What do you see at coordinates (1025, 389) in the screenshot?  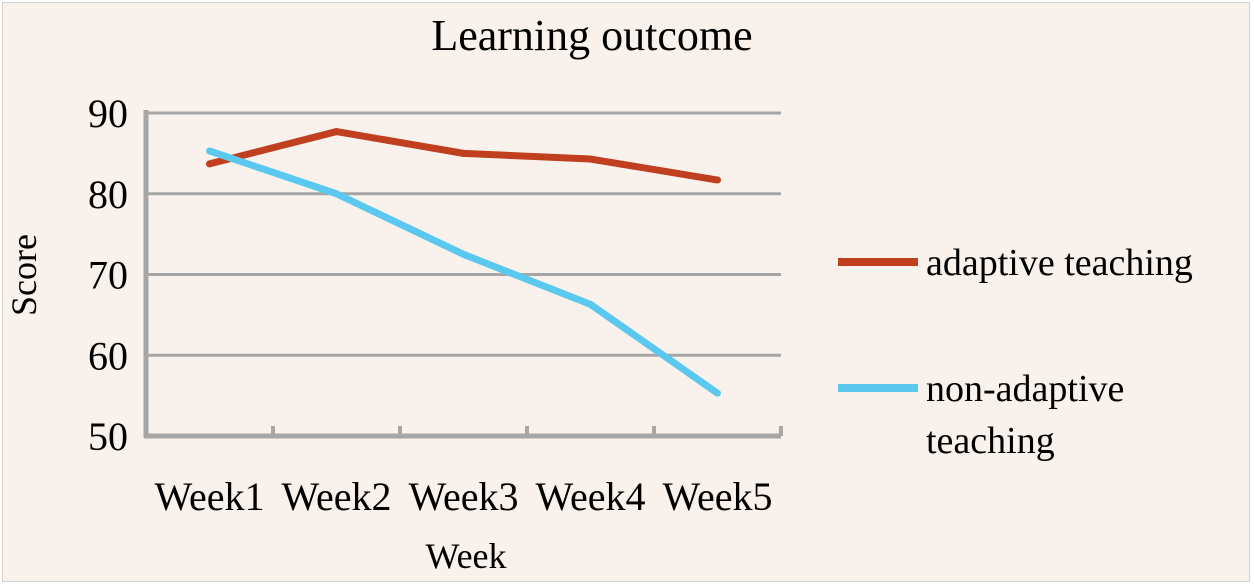 I see `legend-label-2-line-1: non-adaptive` at bounding box center [1025, 389].